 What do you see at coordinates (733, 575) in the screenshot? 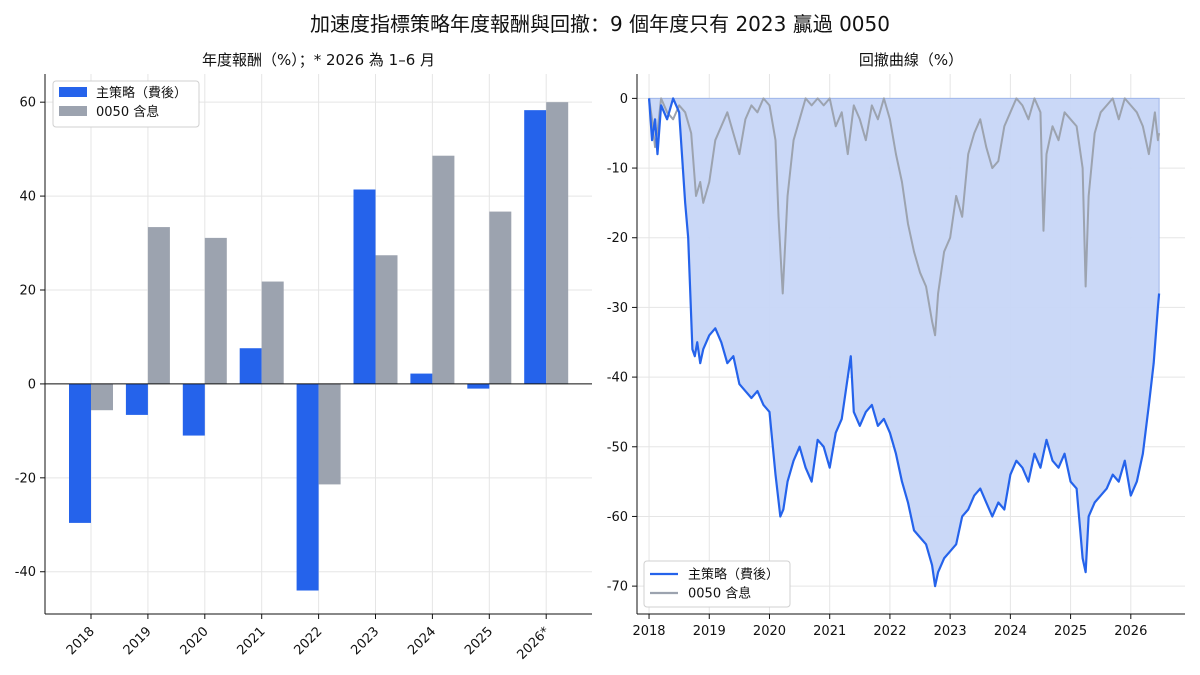
I see `dd-legend-label: 主策略（費後）` at bounding box center [733, 575].